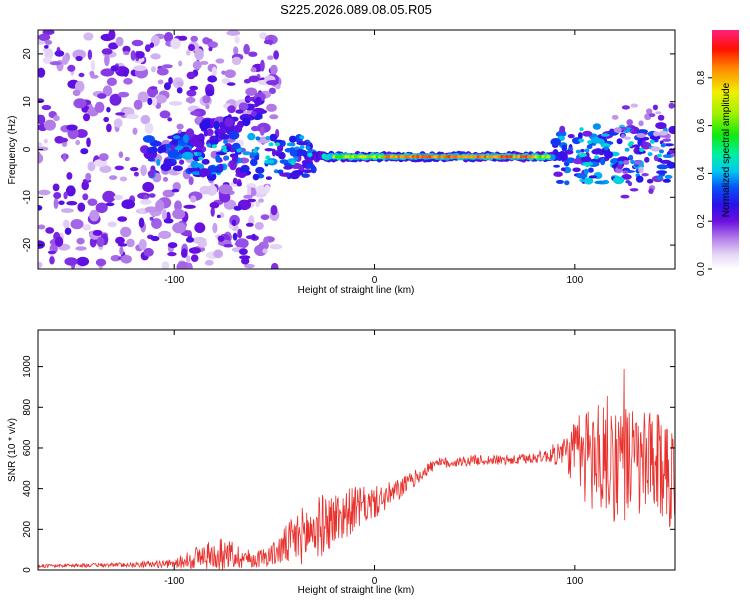 Image resolution: width=750 pixels, height=600 pixels. What do you see at coordinates (574, 581) in the screenshot?
I see `snr-x-tick-label: 100` at bounding box center [574, 581].